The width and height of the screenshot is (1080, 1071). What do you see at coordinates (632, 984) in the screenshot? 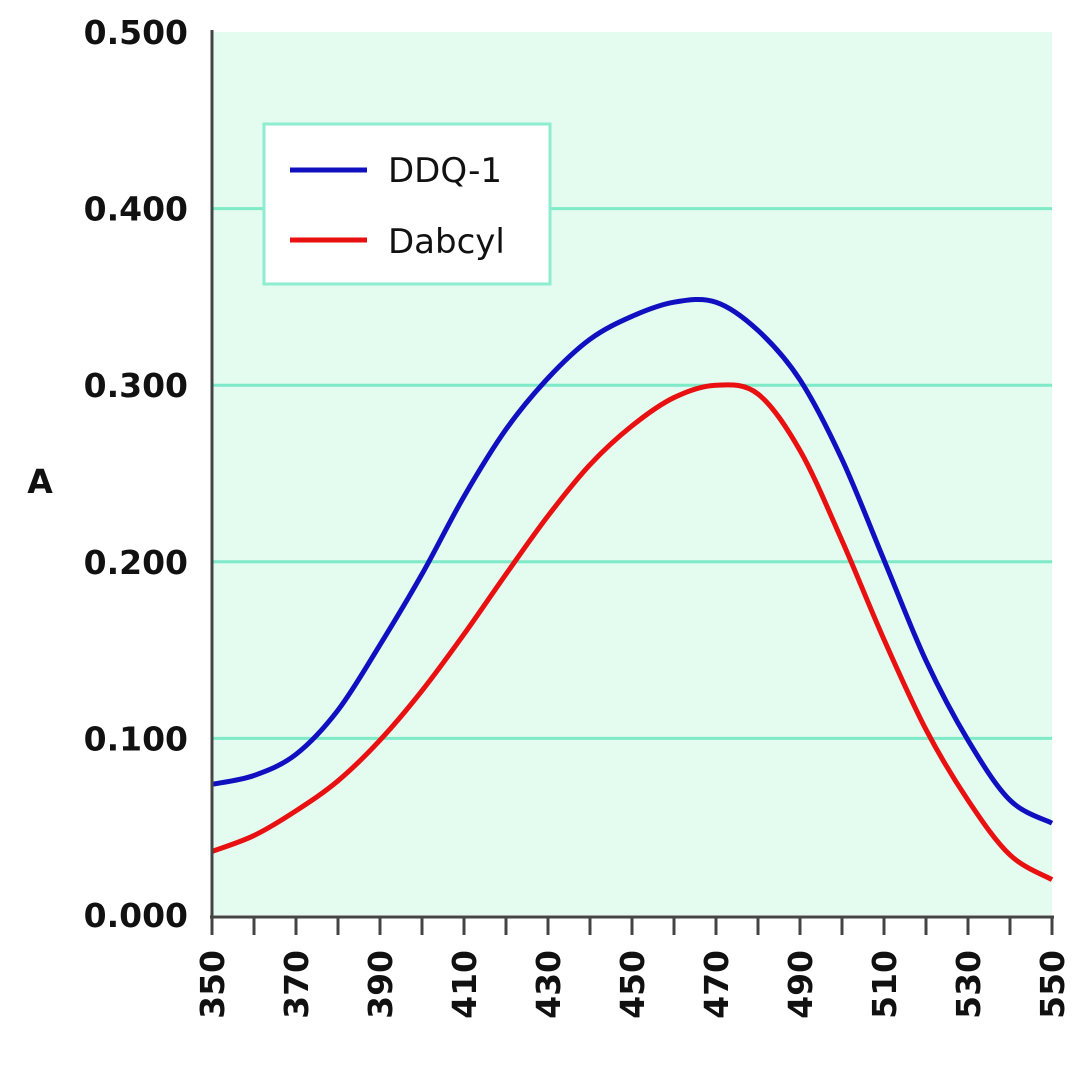
I see `x-tick-label: 450` at bounding box center [632, 984].